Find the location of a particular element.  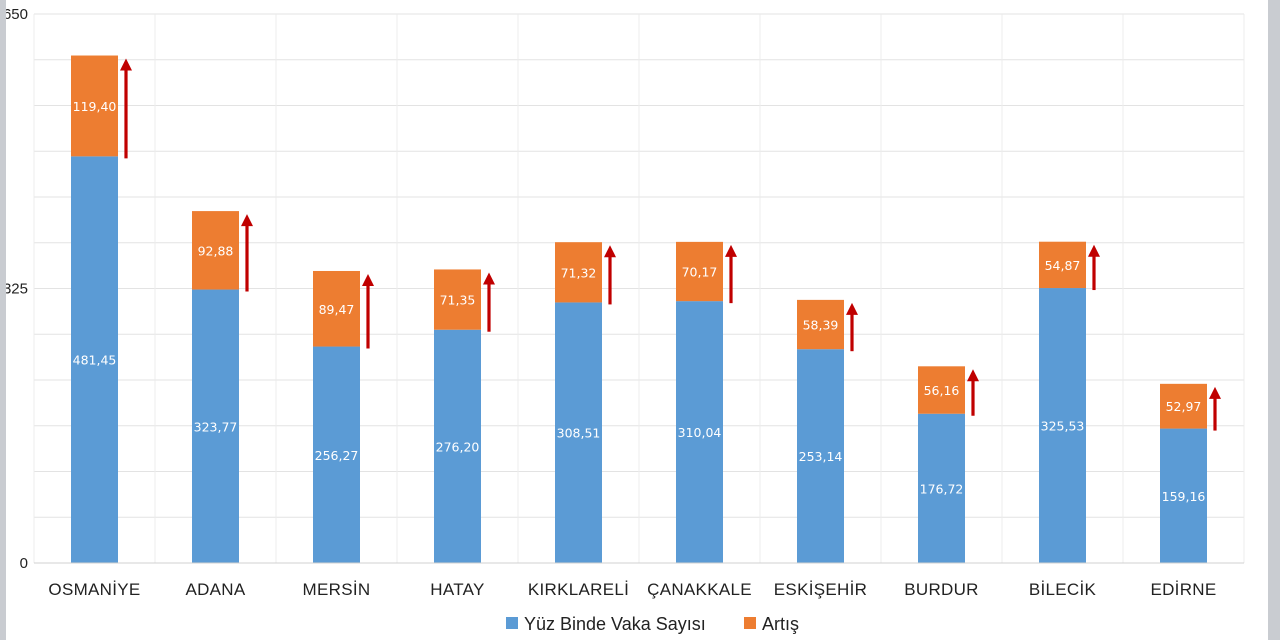

data-label-base: 276,20 is located at coordinates (458, 446).